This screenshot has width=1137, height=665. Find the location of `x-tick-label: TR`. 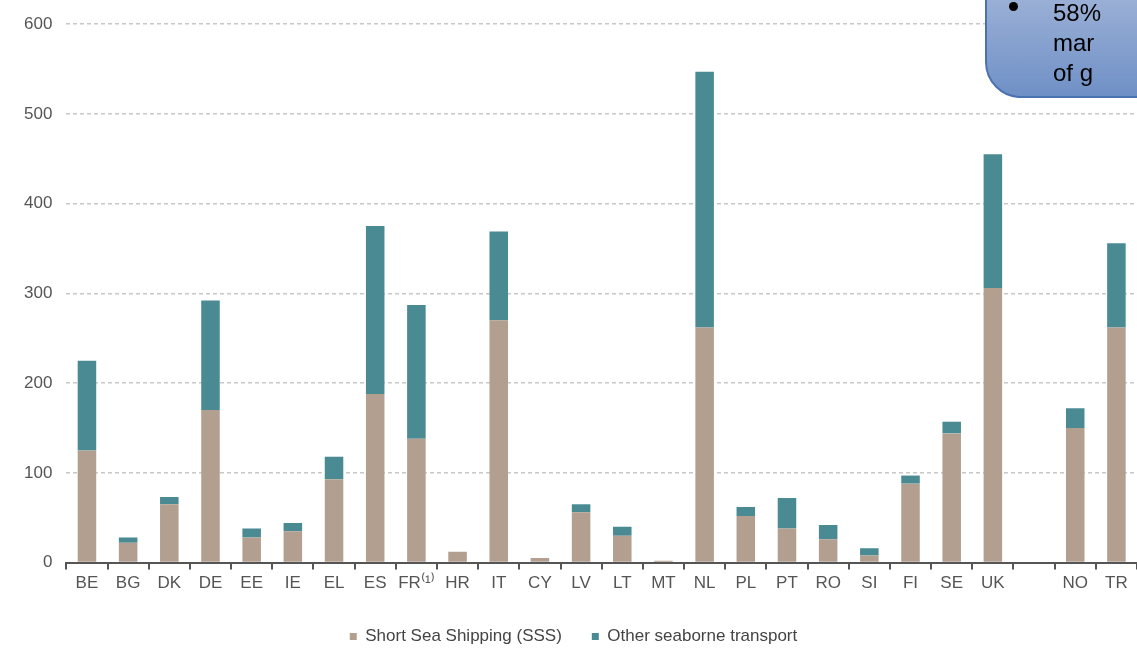

x-tick-label: TR is located at coordinates (1116, 583).